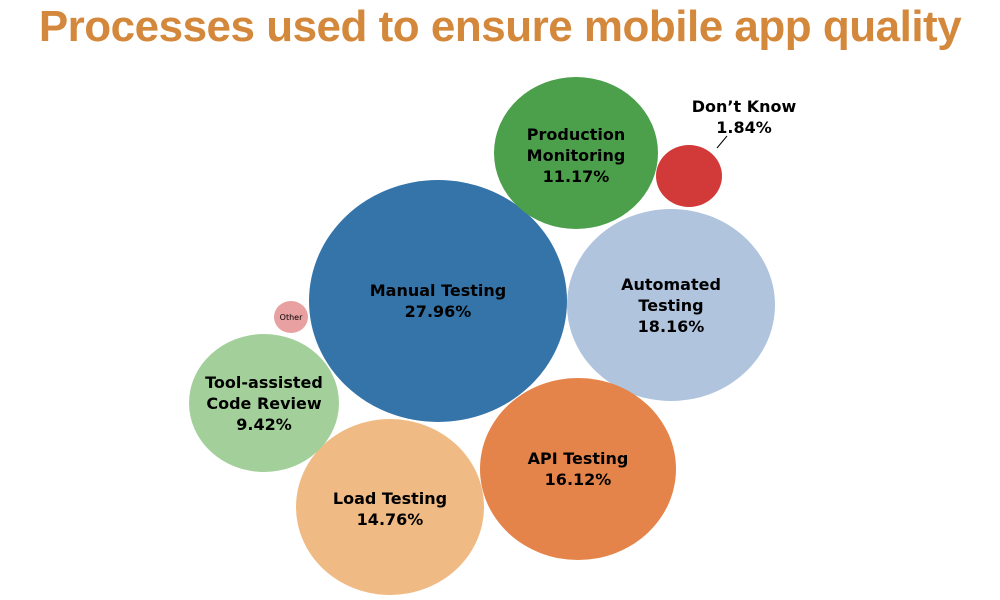 The height and width of the screenshot is (600, 1000). I want to click on bubble-label-tool-assisted-code-review: Code Review, so click(264, 403).